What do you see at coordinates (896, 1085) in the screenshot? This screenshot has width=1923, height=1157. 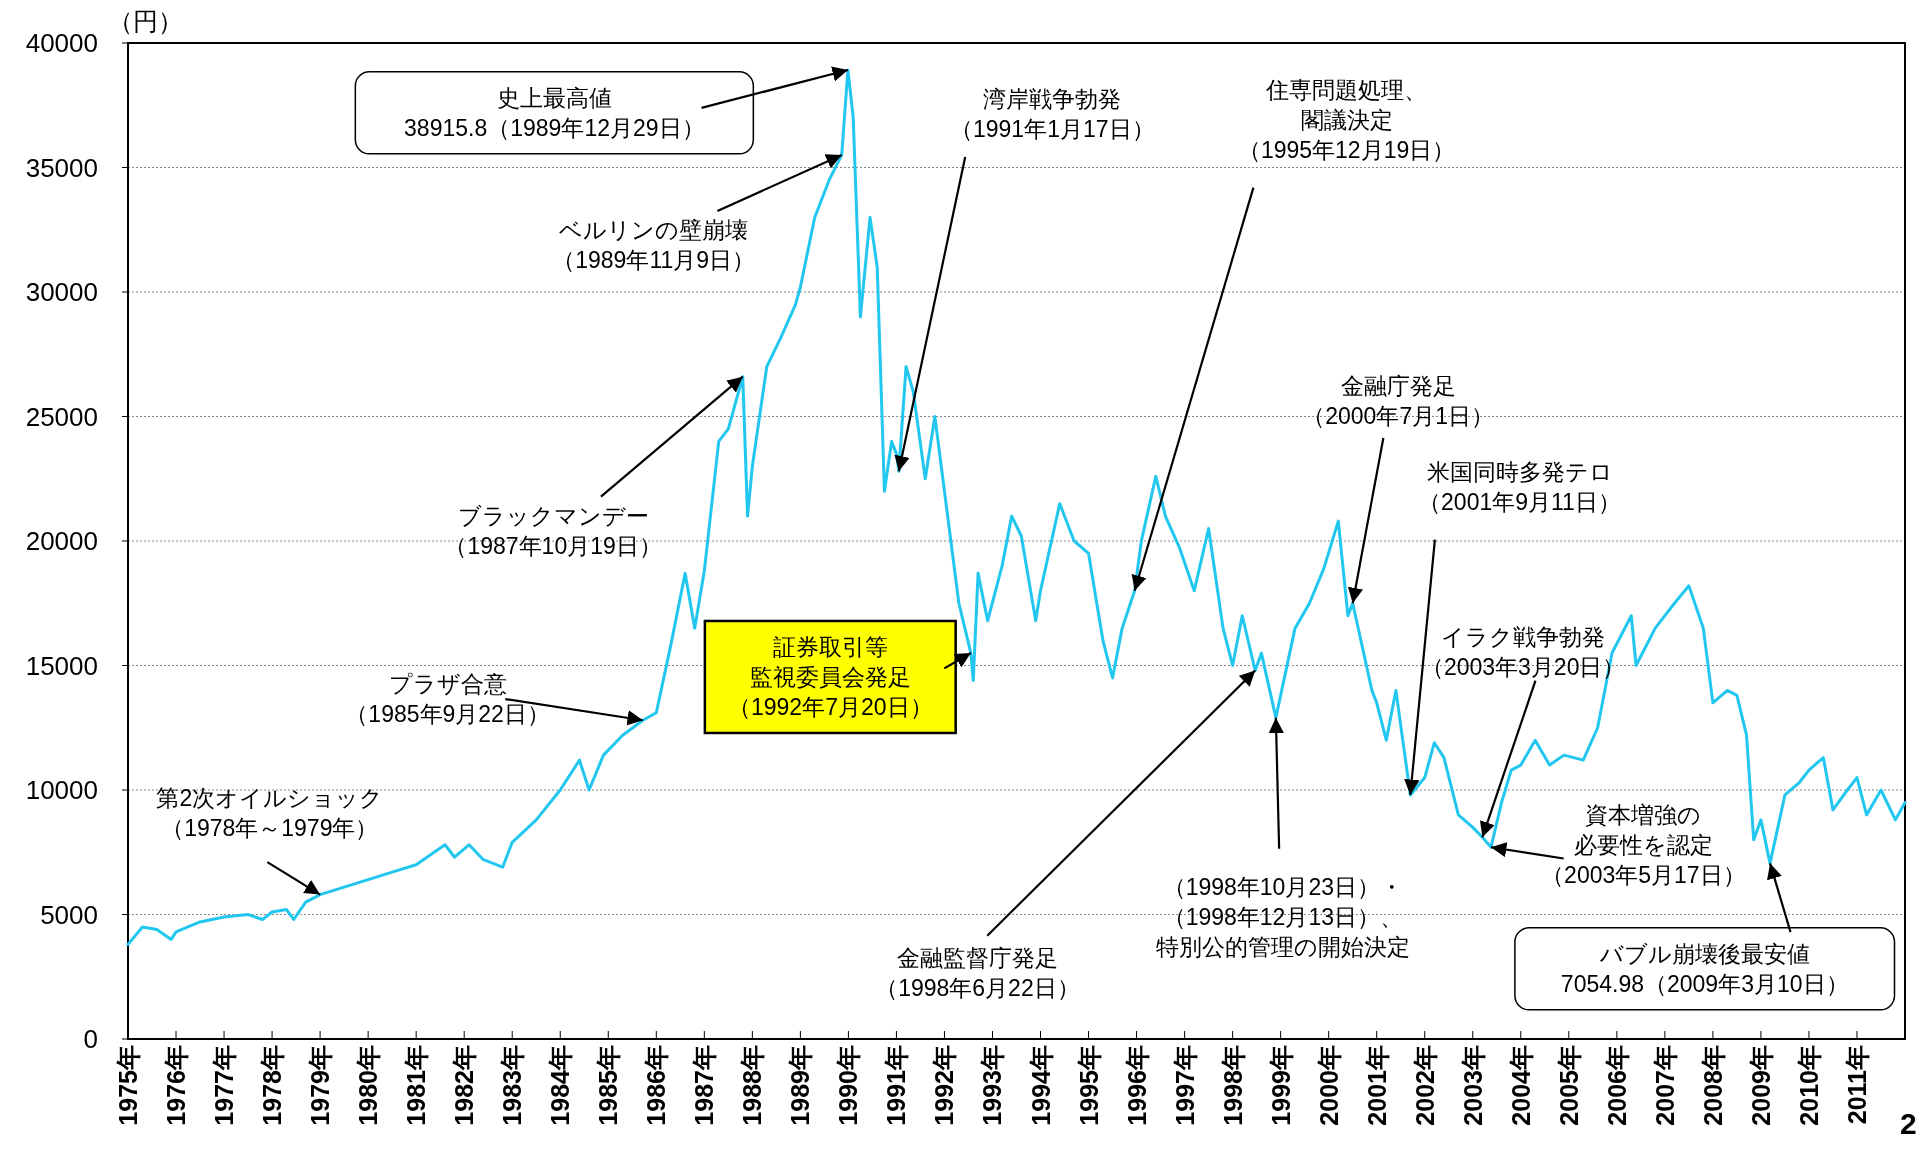 I see `x-tick-label: 1991年` at bounding box center [896, 1085].